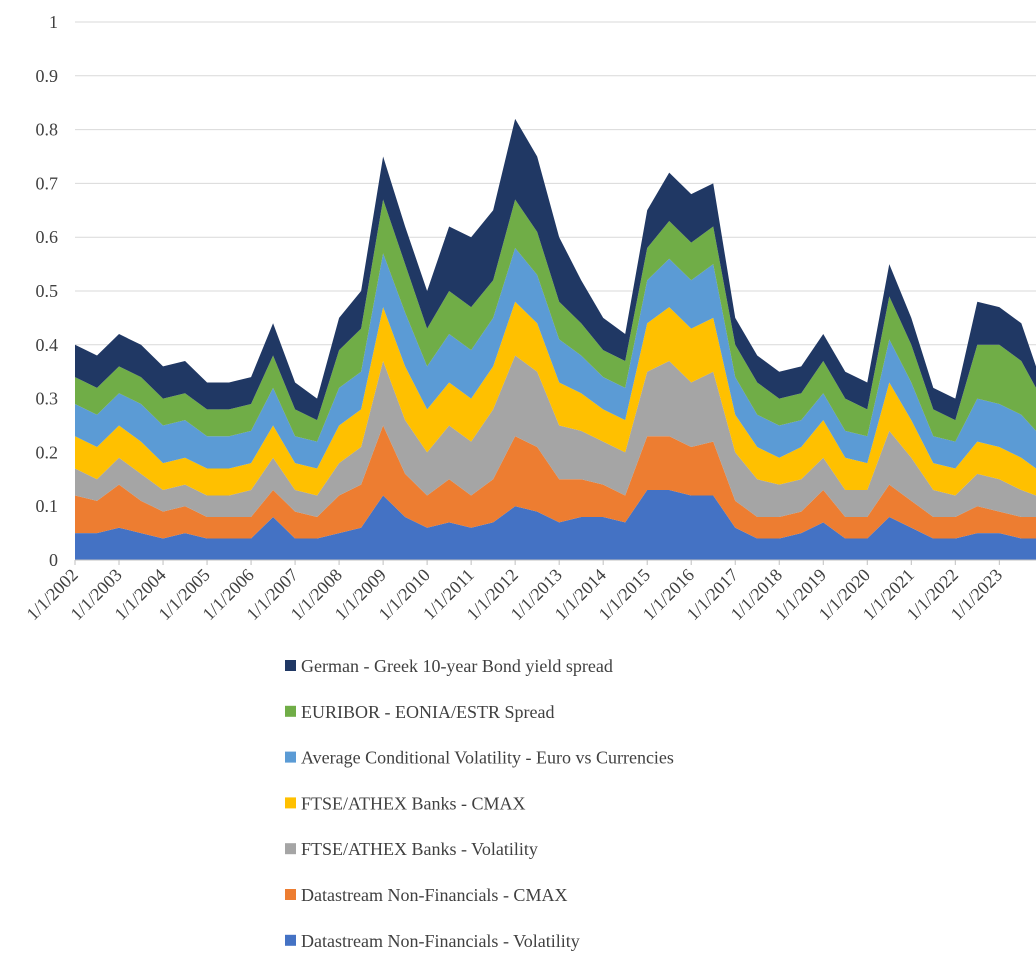  I want to click on legend-label: German - Greek 10-year Bond yield spread, so click(457, 666).